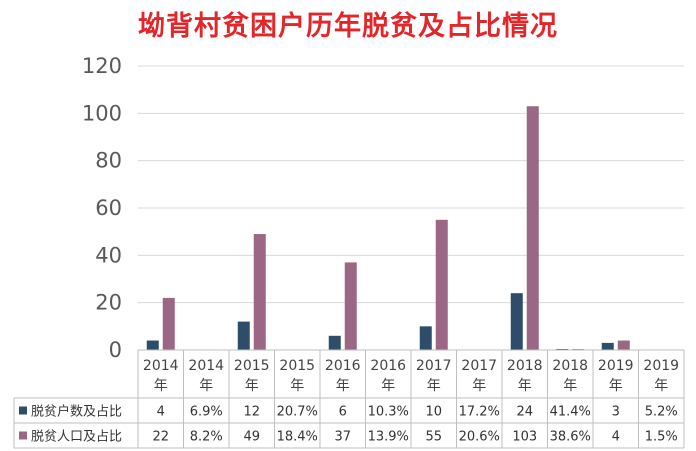  I want to click on legend-label: 脱贫人口及占比, so click(76, 437).